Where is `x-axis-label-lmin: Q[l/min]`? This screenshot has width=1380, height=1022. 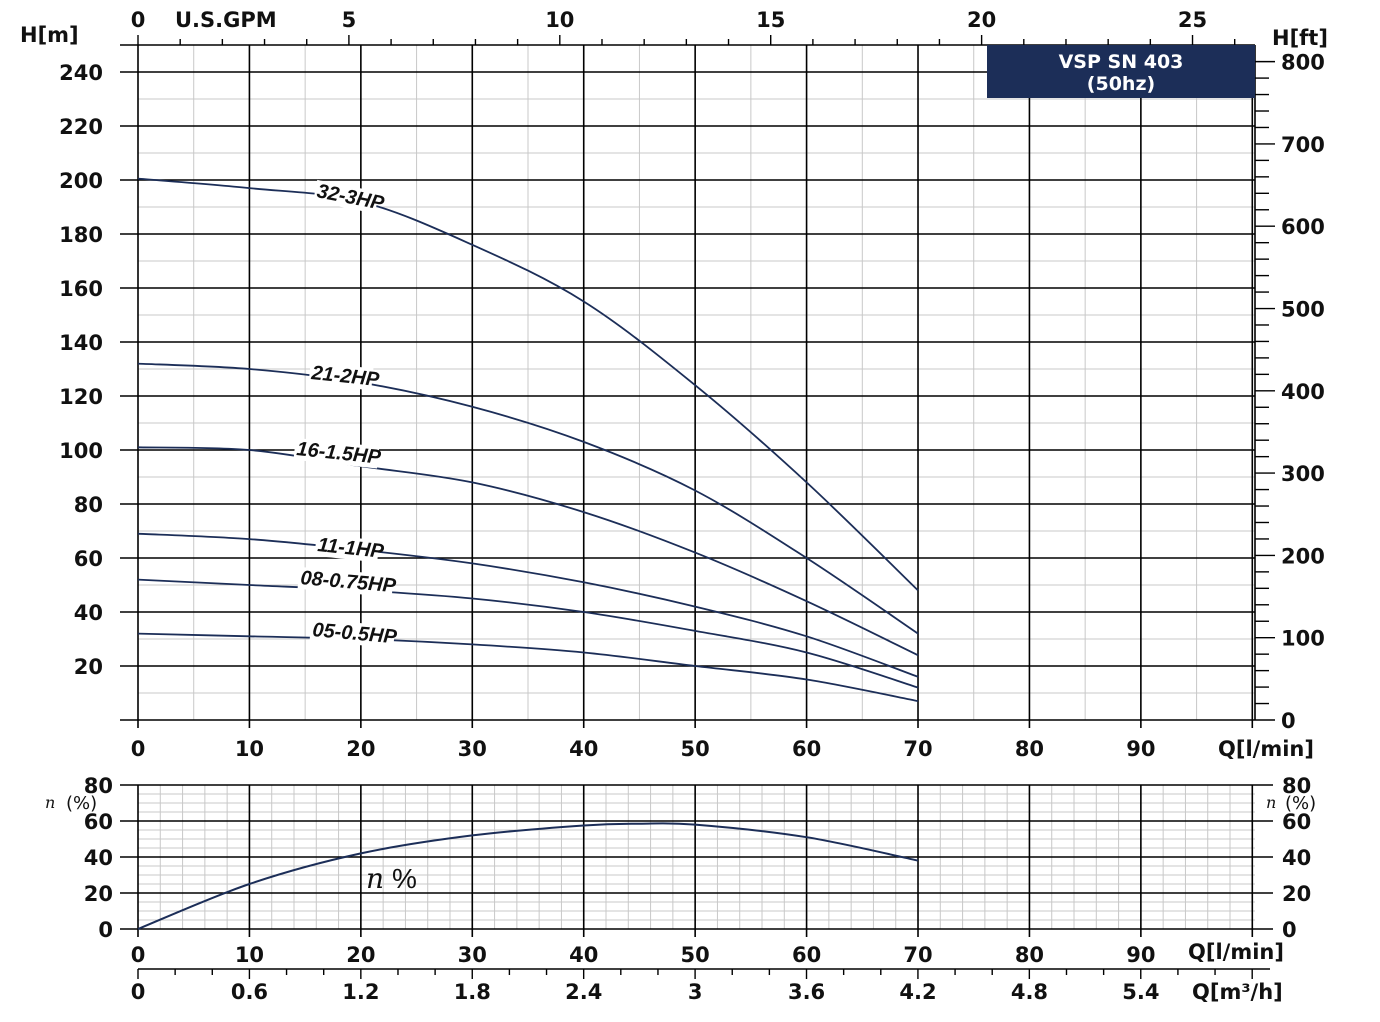
x-axis-label-lmin: Q[l/min] is located at coordinates (1266, 749).